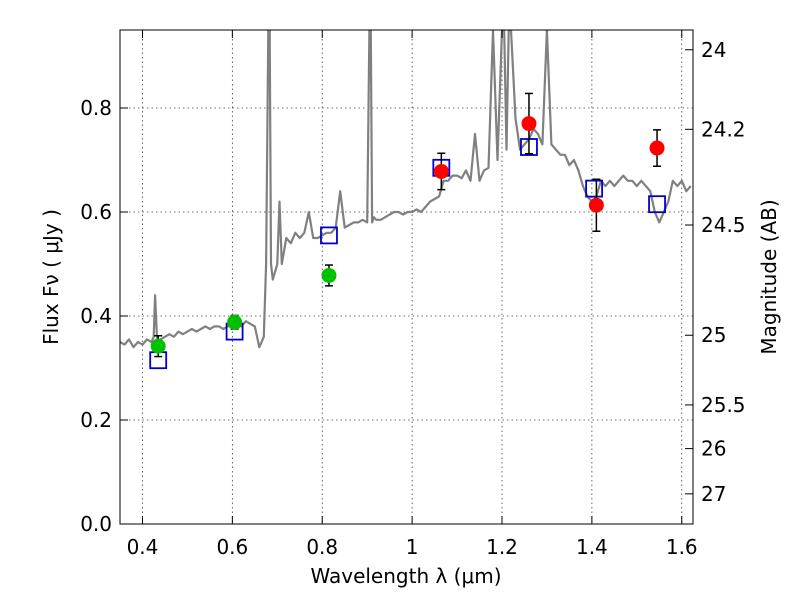  What do you see at coordinates (96, 316) in the screenshot?
I see `y-tick-label: 0.4` at bounding box center [96, 316].